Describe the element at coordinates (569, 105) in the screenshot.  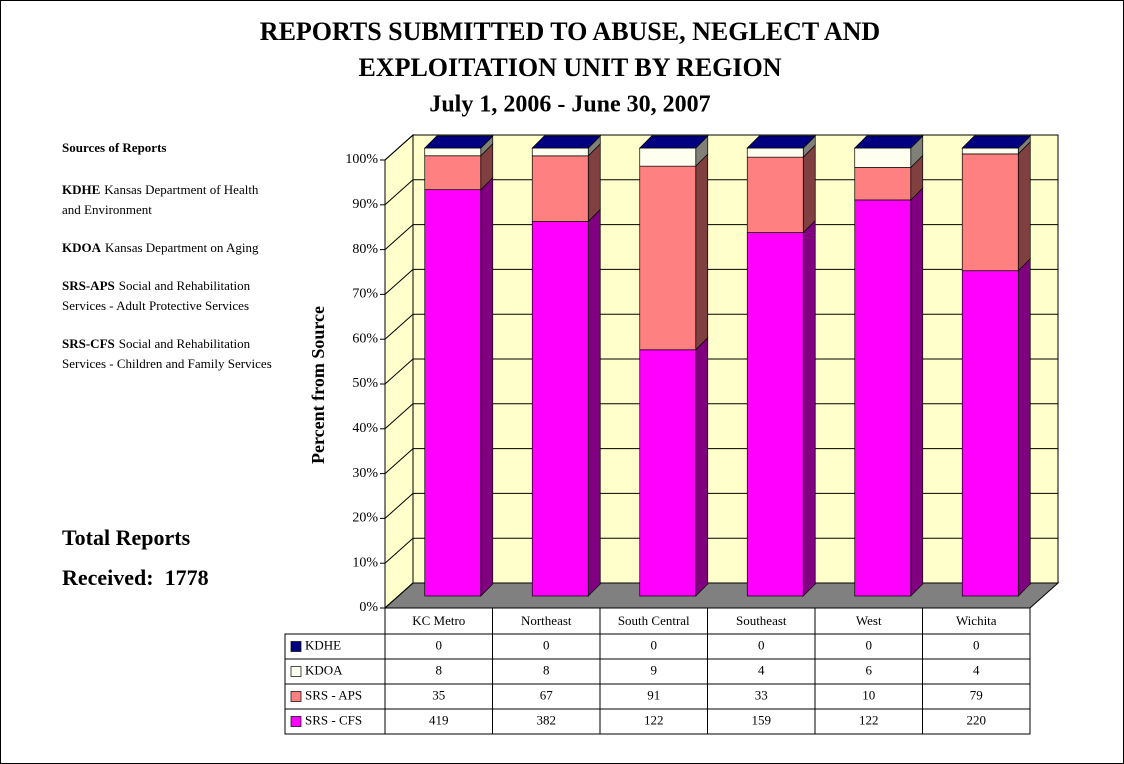
I see `chart-subtitle: July 1, 2006 - June 30, 2007` at that location.